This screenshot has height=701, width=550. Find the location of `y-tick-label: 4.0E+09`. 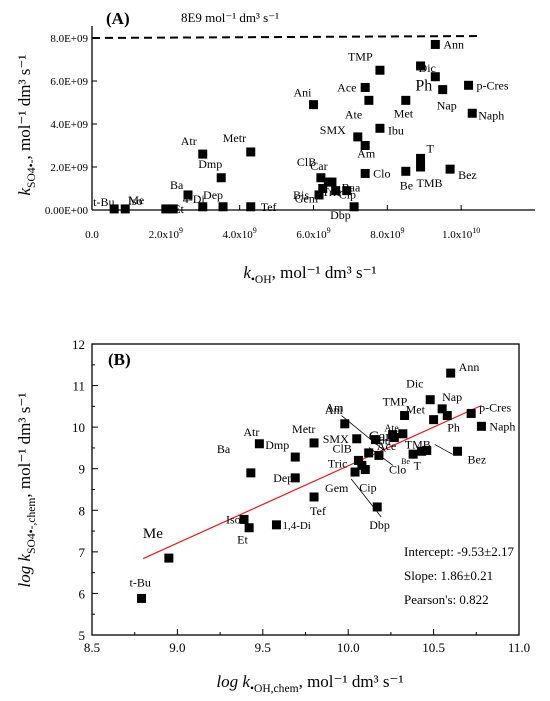

y-tick-label: 4.0E+09 is located at coordinates (69, 125).